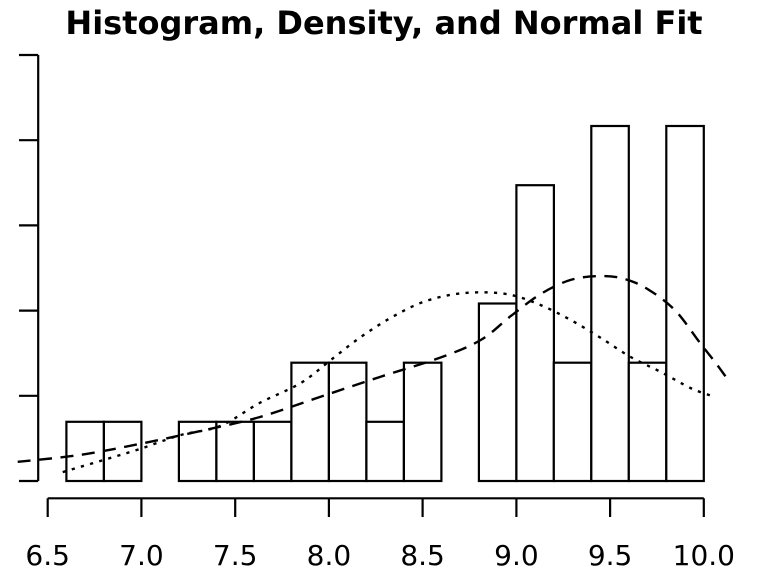 This screenshot has height=576, width=768. I want to click on x-tick-label: 8.5, so click(422, 555).